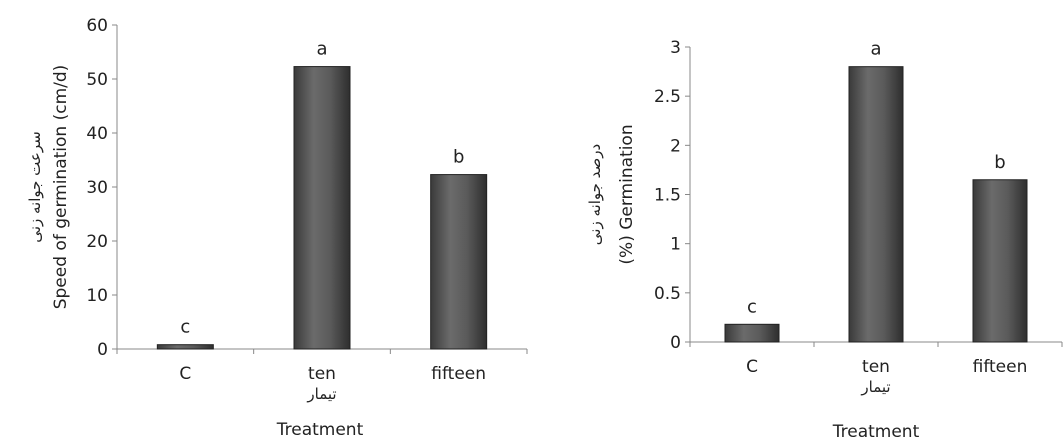 The image size is (1064, 441). I want to click on y-tick-label: 3, so click(675, 48).